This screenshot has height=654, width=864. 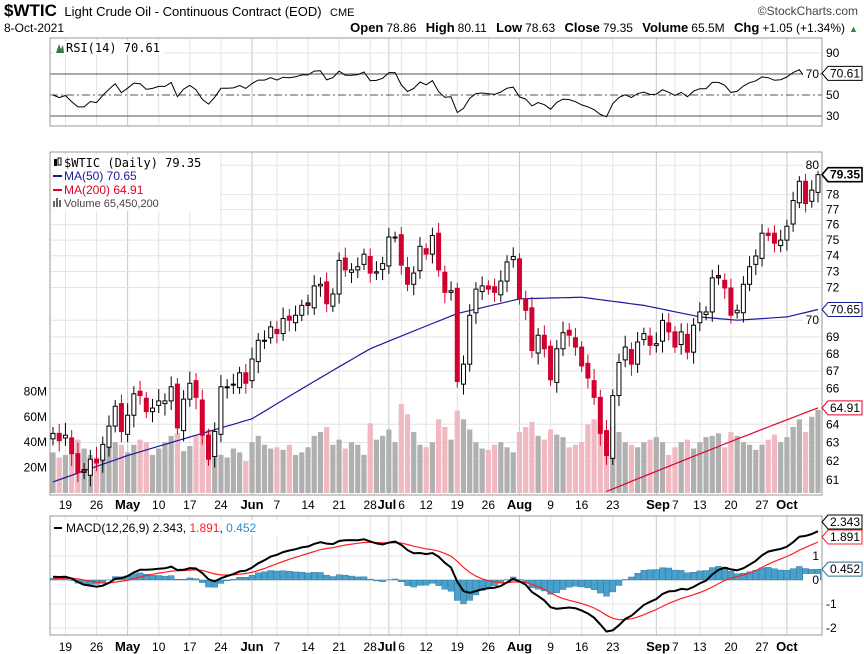 What do you see at coordinates (811, 320) in the screenshot?
I see `price-tick-label-bg` at bounding box center [811, 320].